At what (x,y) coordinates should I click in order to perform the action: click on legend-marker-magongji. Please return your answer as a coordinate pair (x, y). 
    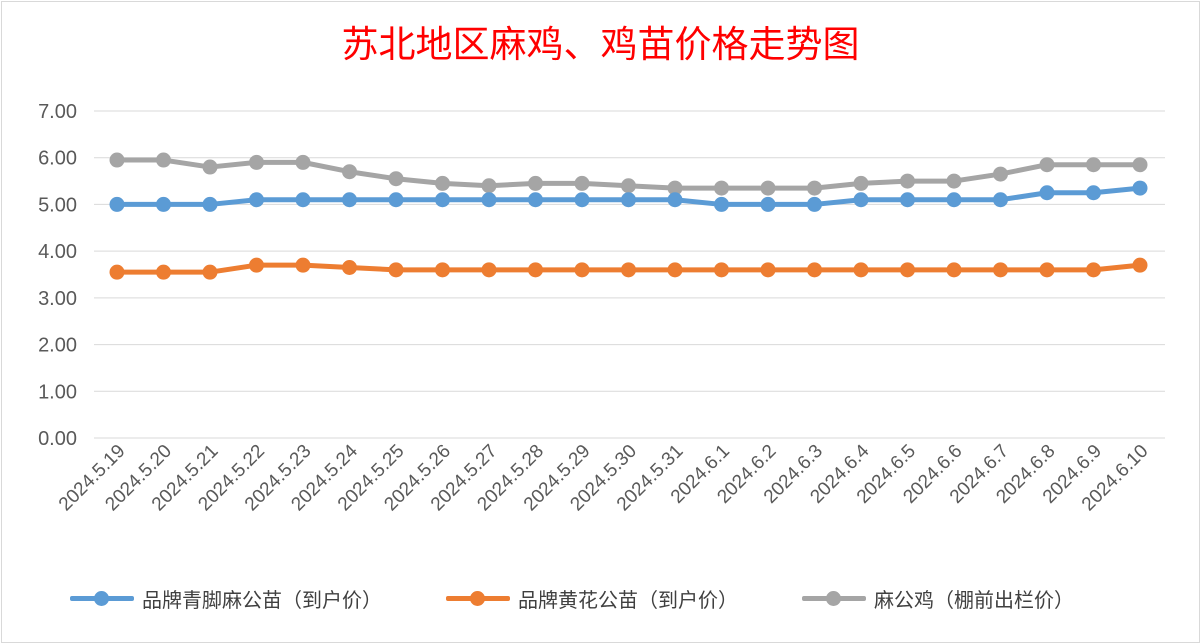
    Looking at the image, I should click on (833, 598).